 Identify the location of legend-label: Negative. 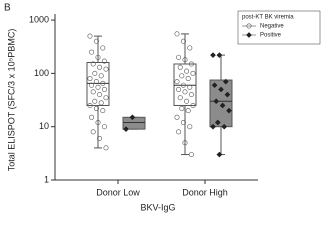
(272, 27).